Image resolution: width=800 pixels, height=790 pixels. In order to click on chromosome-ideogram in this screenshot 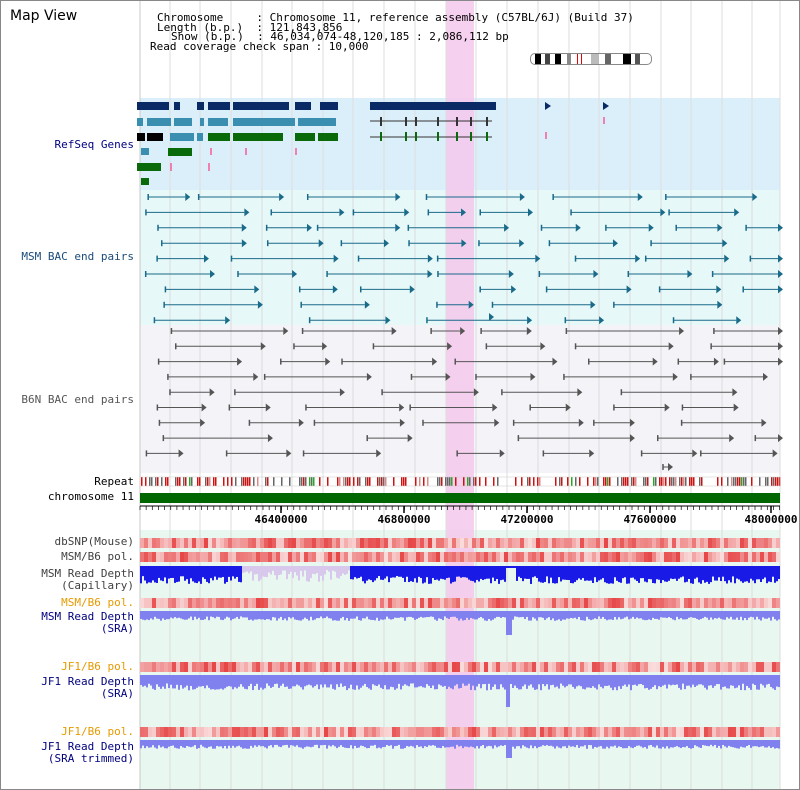, I will do `click(591, 59)`.